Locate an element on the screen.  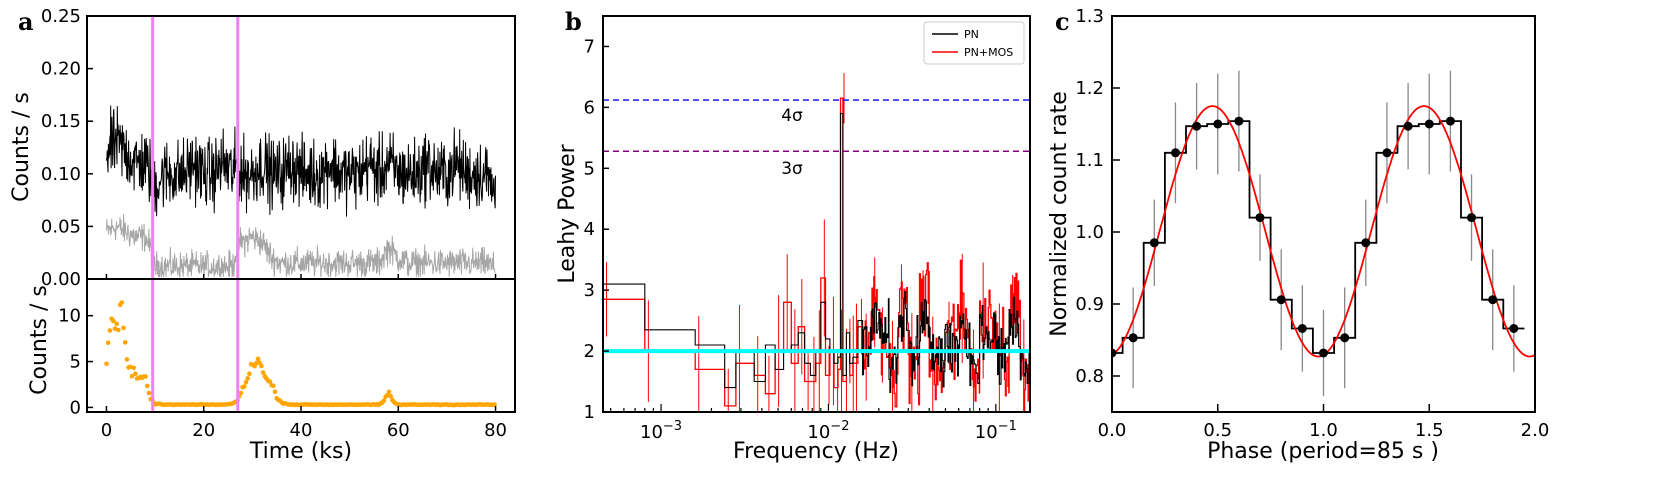
panel-a-letter: a is located at coordinates (26, 21).